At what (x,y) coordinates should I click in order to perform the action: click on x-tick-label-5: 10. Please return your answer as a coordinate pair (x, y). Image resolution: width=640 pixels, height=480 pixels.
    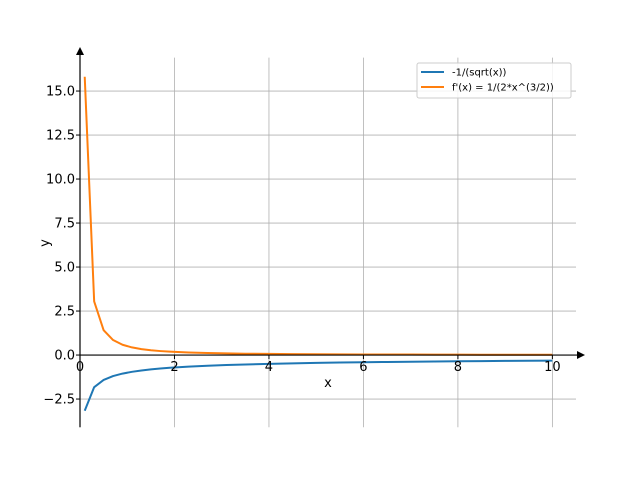
    Looking at the image, I should click on (552, 367).